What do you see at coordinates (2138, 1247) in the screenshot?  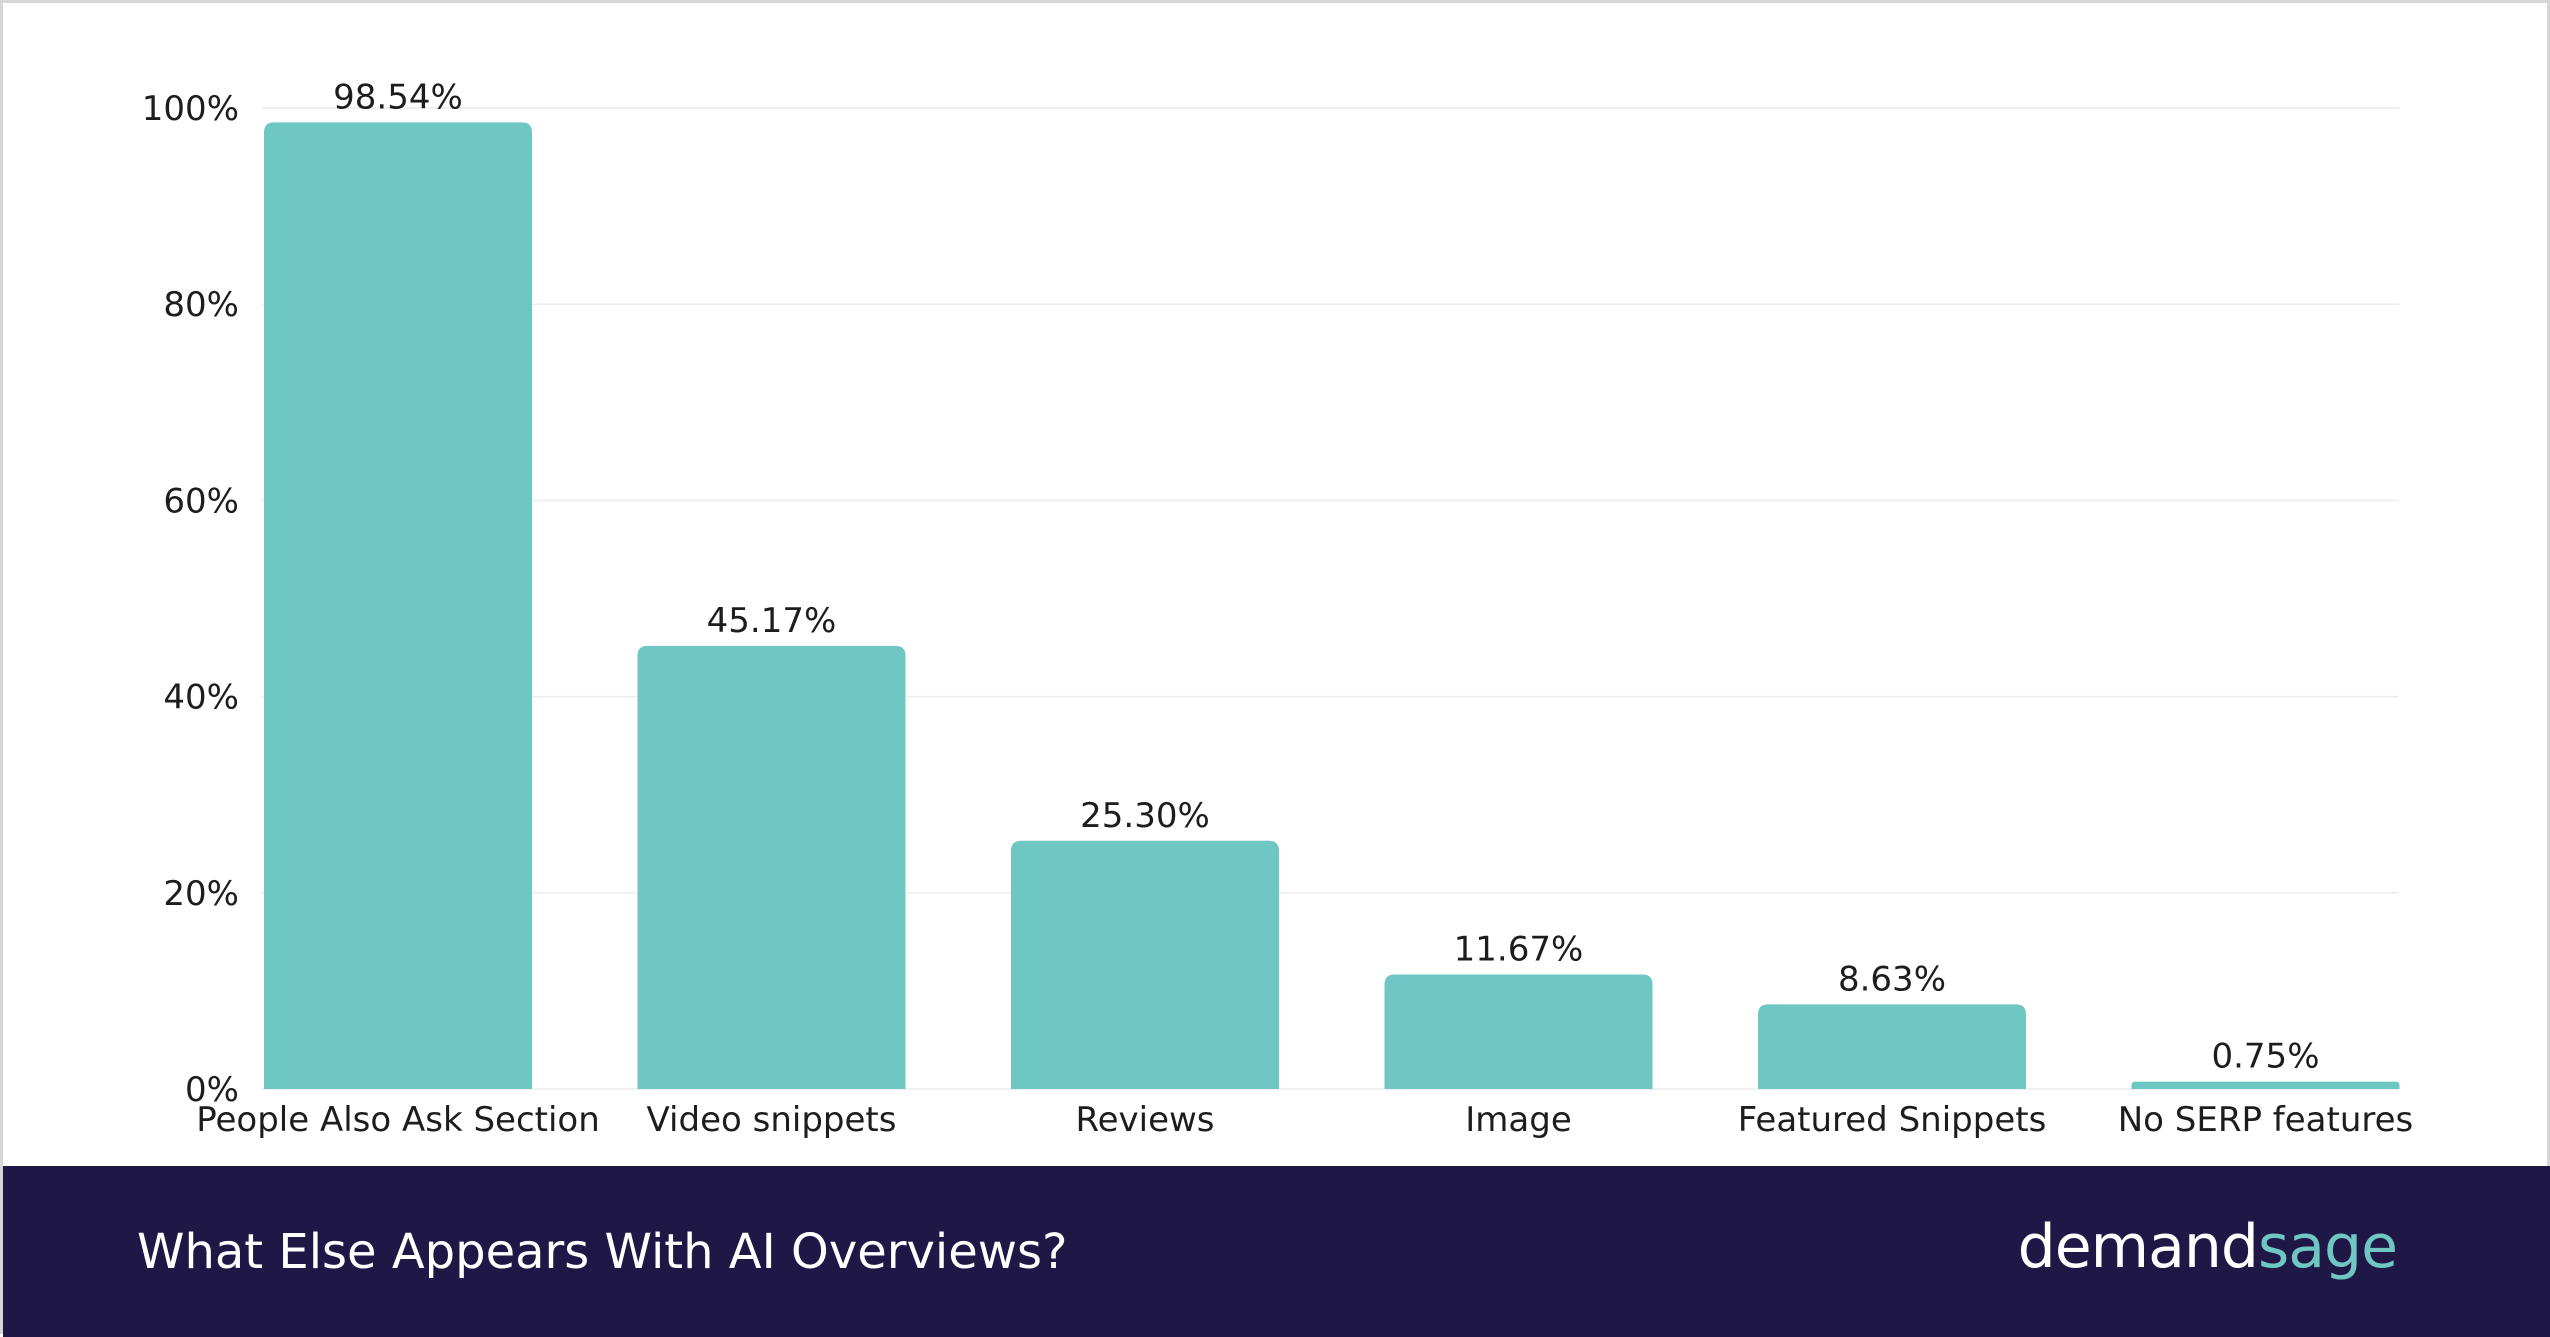 I see `brand-logo-demand: demand` at bounding box center [2138, 1247].